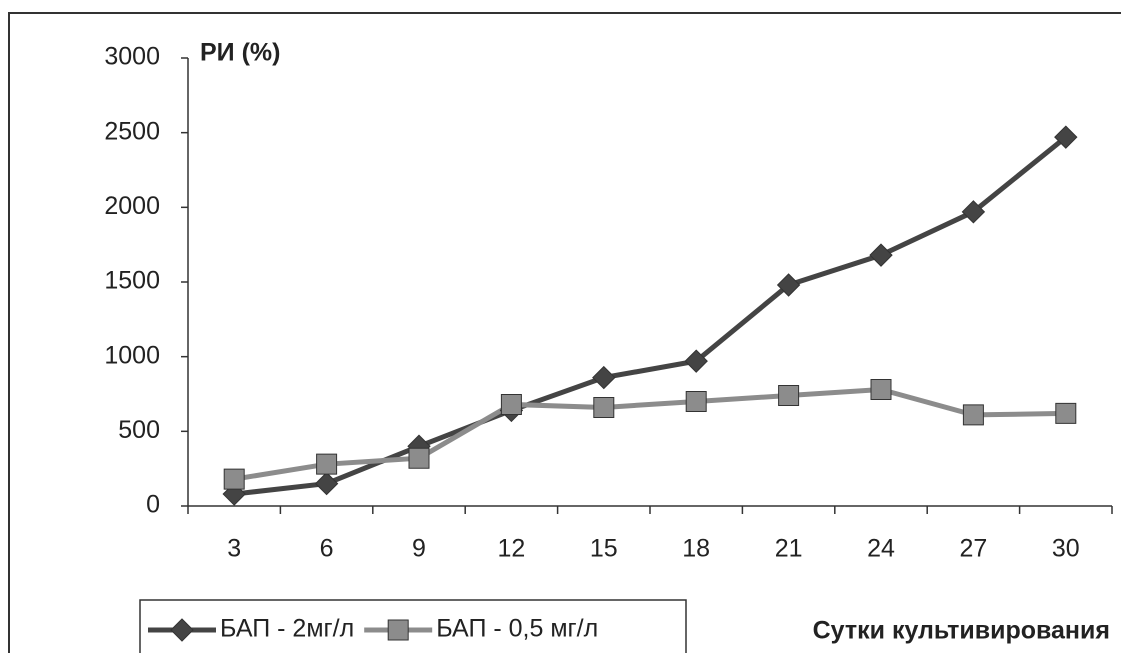 The width and height of the screenshot is (1121, 653). I want to click on y-tick-label: 2000, so click(132, 206).